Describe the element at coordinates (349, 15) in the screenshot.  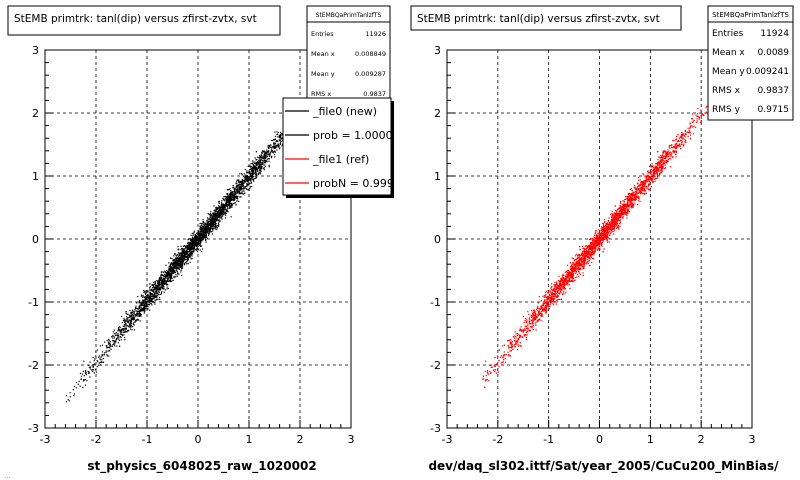
I see `stats-box-name: StEMBQaPrimTanlzfTS` at that location.